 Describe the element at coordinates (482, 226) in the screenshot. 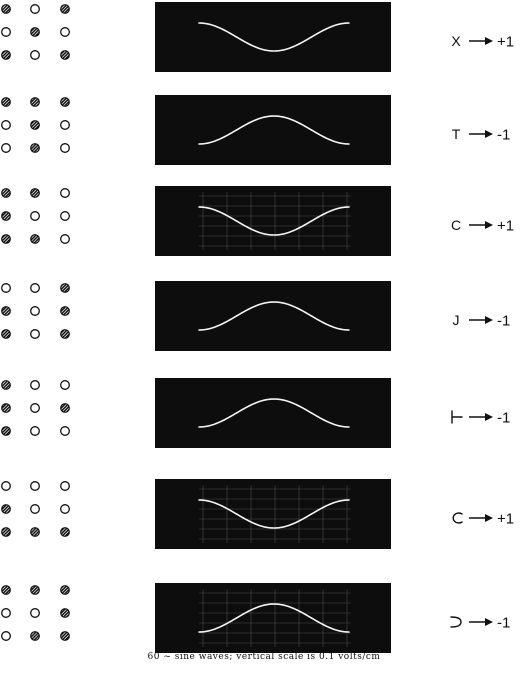

I see `label-svg: C +1` at that location.